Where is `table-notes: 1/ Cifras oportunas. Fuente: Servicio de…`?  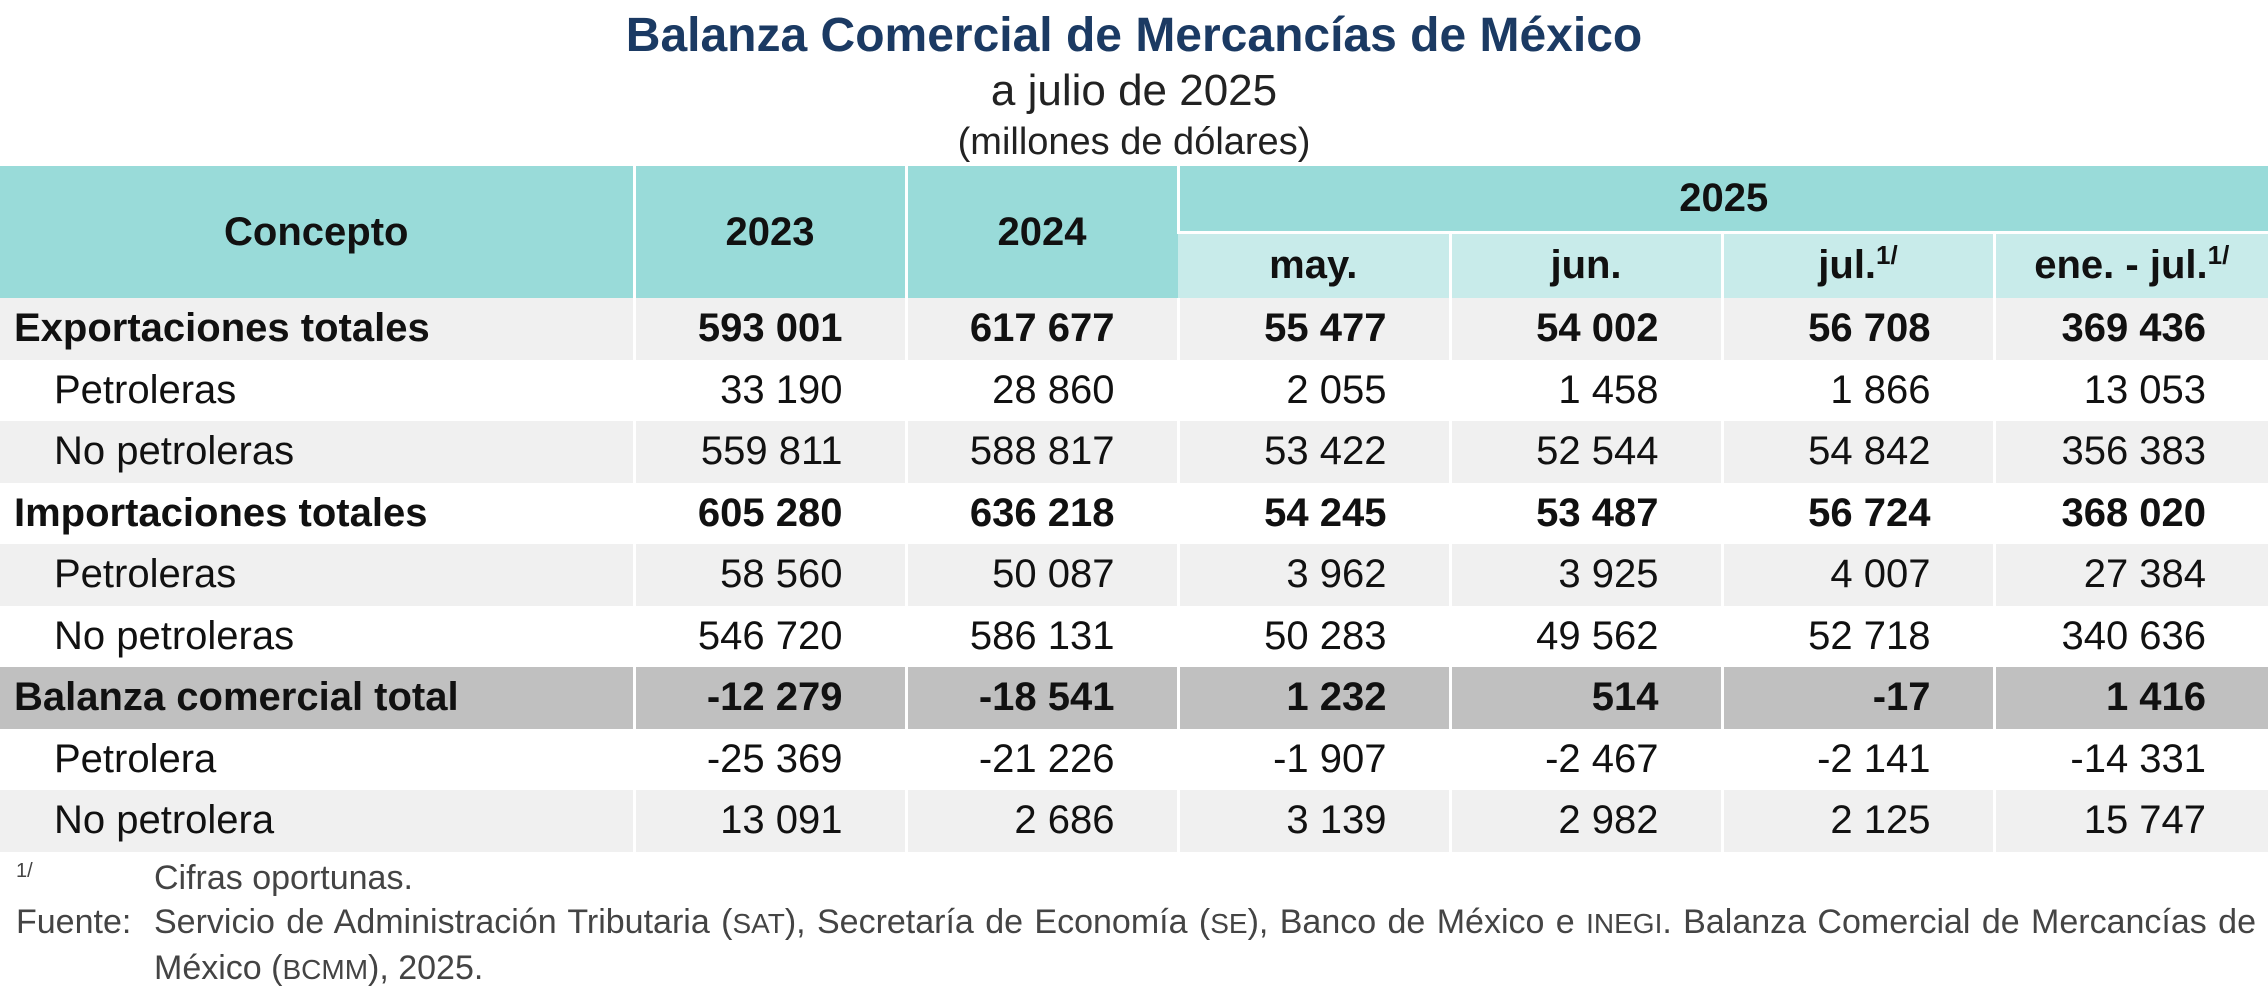
table-notes: 1/ Cifras oportunas. Fuente: Servicio de… is located at coordinates (1136, 924).